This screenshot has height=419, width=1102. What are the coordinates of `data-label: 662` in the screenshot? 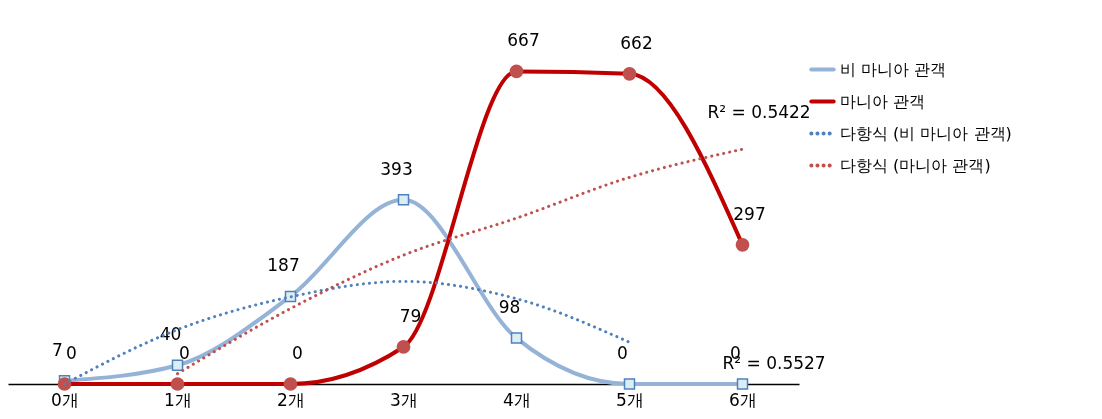 It's located at (636, 42).